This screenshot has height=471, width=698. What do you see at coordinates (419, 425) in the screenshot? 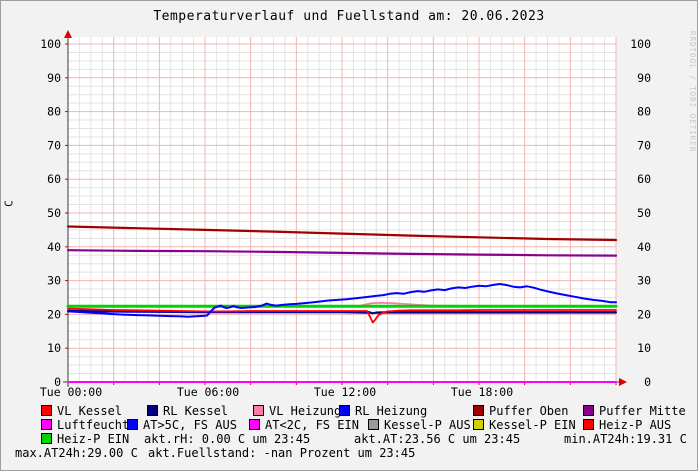
I see `legend-item-kessel-p-aus: Kessel-P AUS` at bounding box center [419, 425].